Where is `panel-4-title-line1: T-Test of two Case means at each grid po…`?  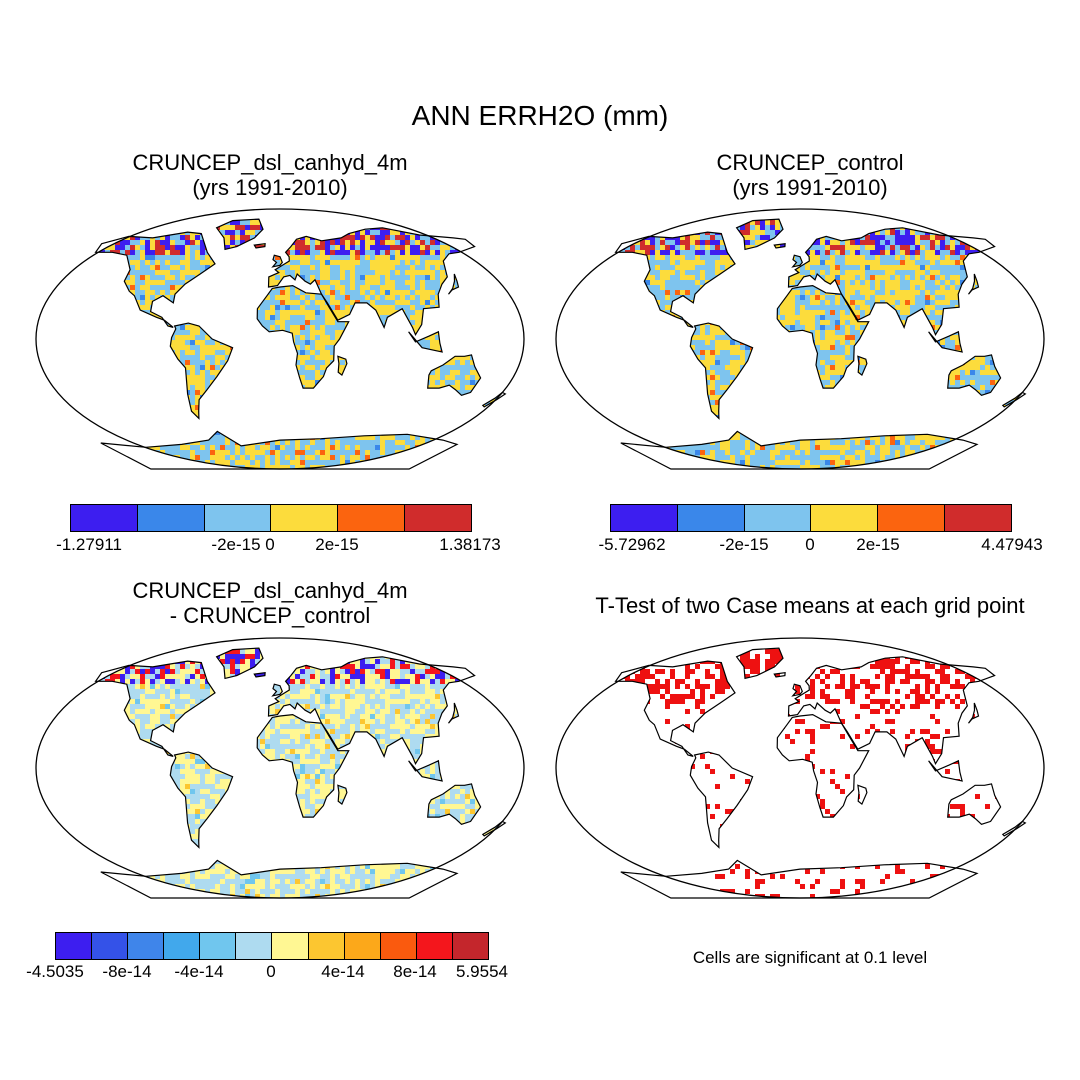
panel-4-title-line1: T-Test of two Case means at each grid po… is located at coordinates (810, 605).